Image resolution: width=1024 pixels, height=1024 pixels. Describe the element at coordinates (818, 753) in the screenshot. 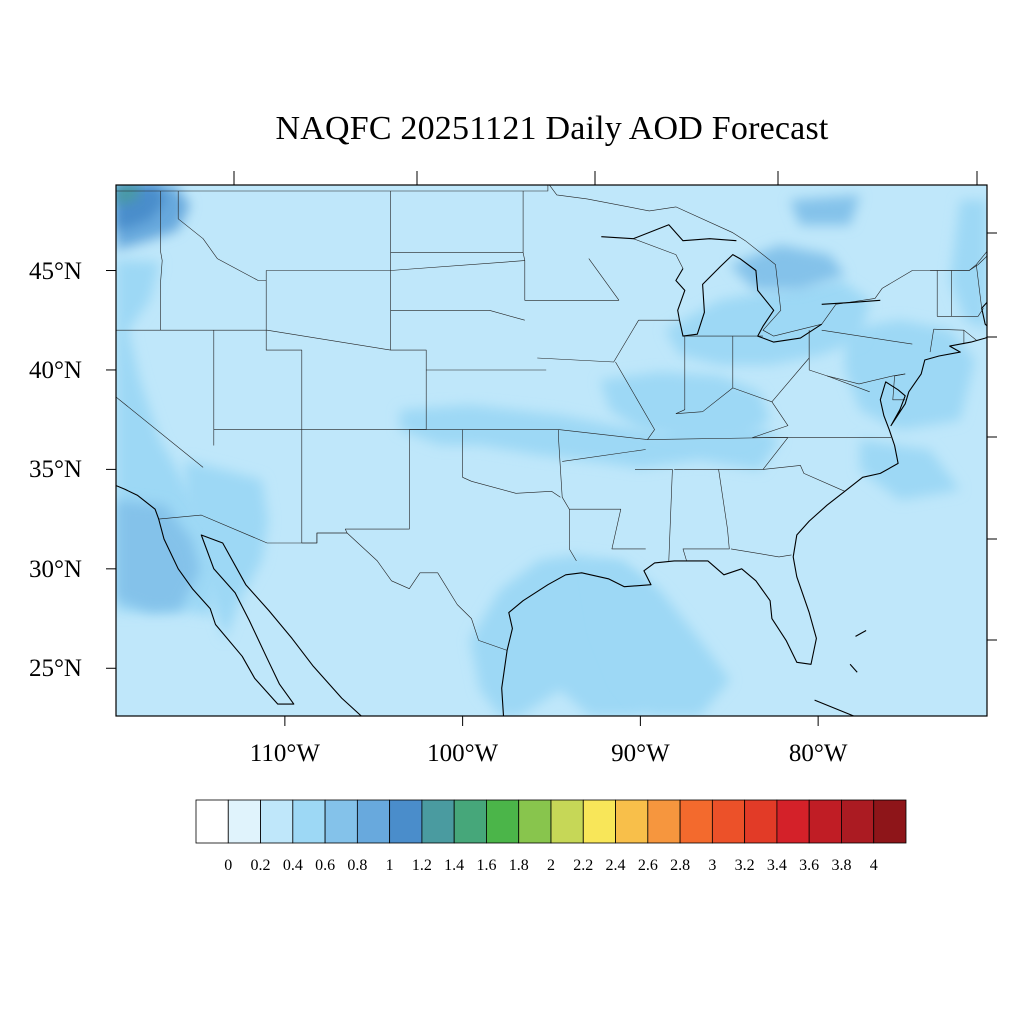

I see `lon-label: 80°W` at that location.